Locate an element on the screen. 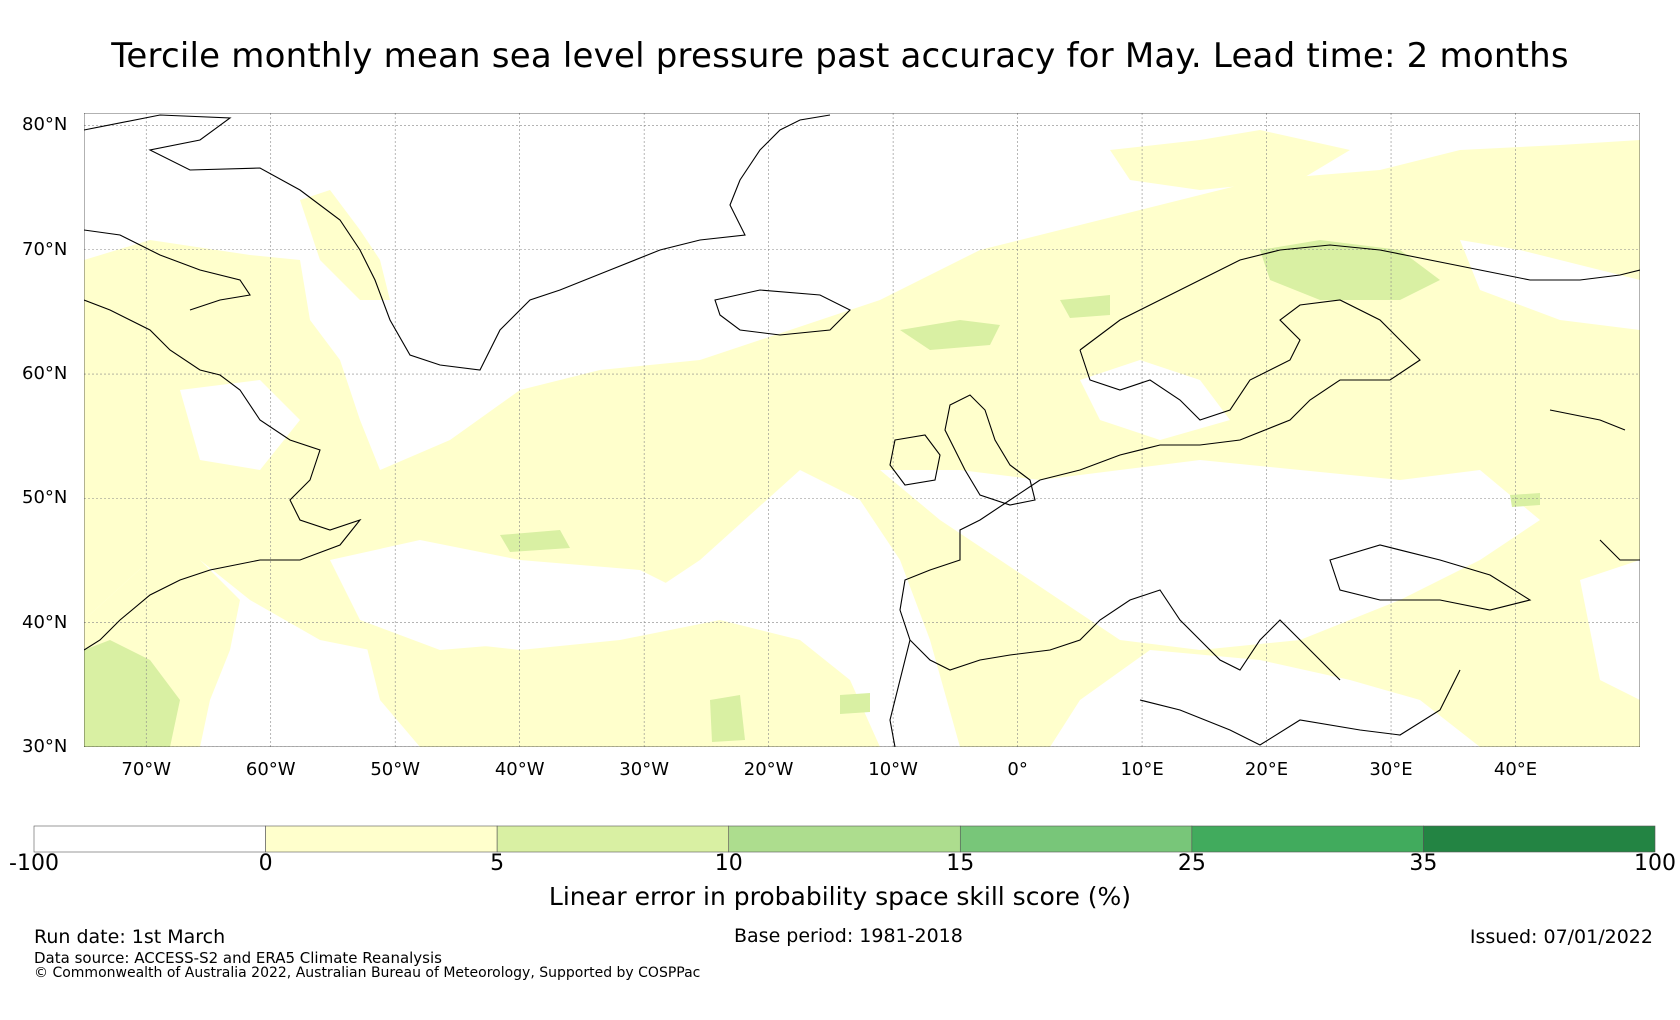 The image size is (1680, 1020). lon-label: 30°E is located at coordinates (1391, 769).